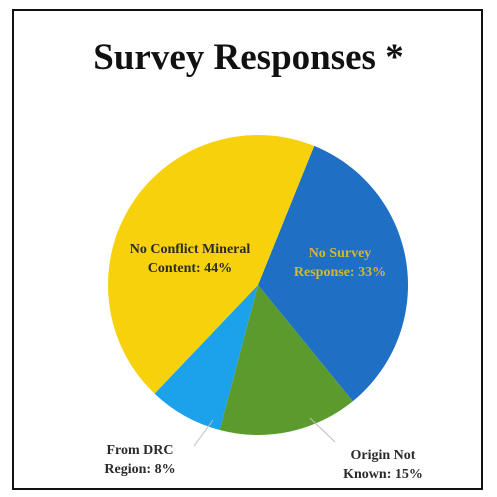  I want to click on slice-label-0: No Survey Response: 33%, so click(340, 263).